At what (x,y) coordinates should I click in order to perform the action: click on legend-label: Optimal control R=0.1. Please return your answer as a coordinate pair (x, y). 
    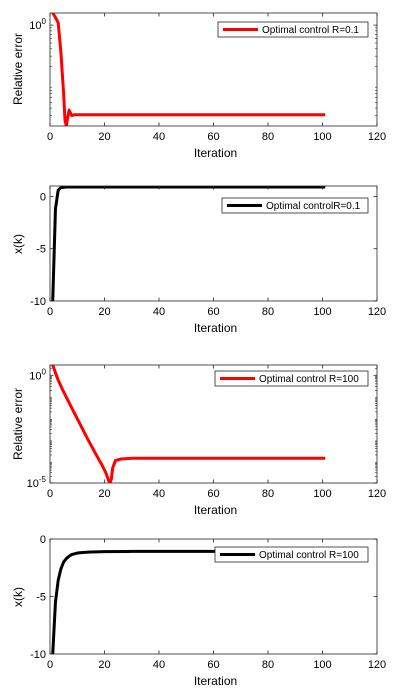
    Looking at the image, I should click on (310, 30).